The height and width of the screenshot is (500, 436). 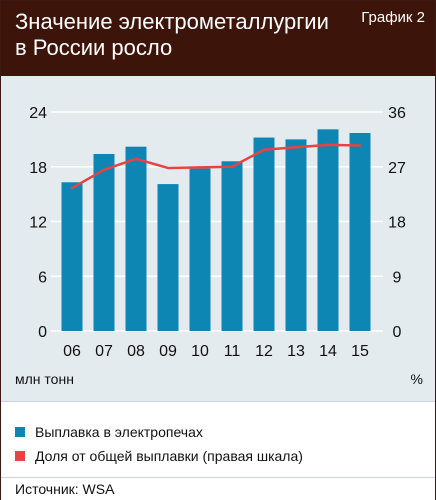 What do you see at coordinates (264, 351) in the screenshot?
I see `x-axis-tick-label: 12` at bounding box center [264, 351].